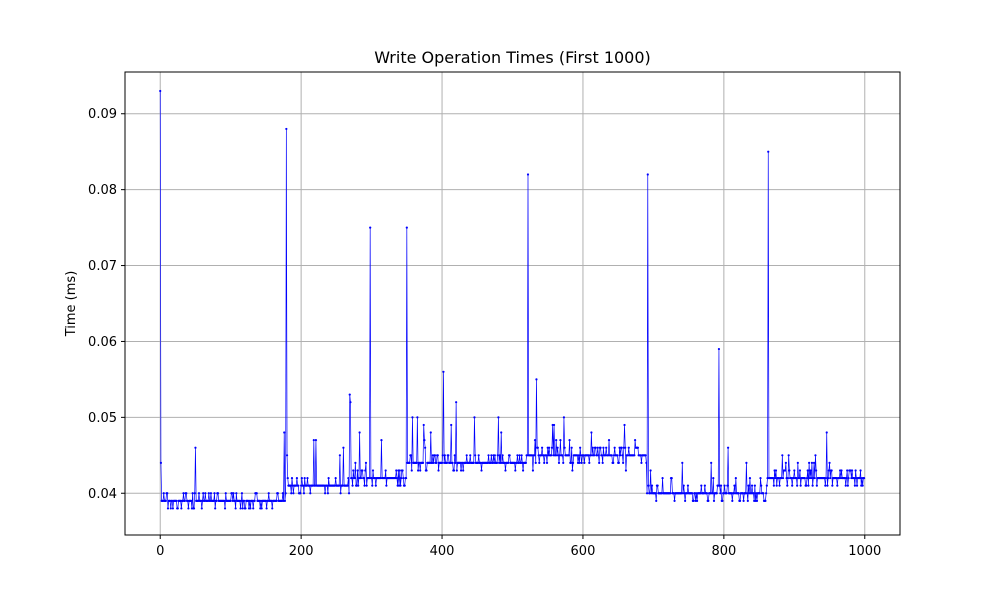 The width and height of the screenshot is (1000, 600). I want to click on y-tick-label: 0.04, so click(102, 494).